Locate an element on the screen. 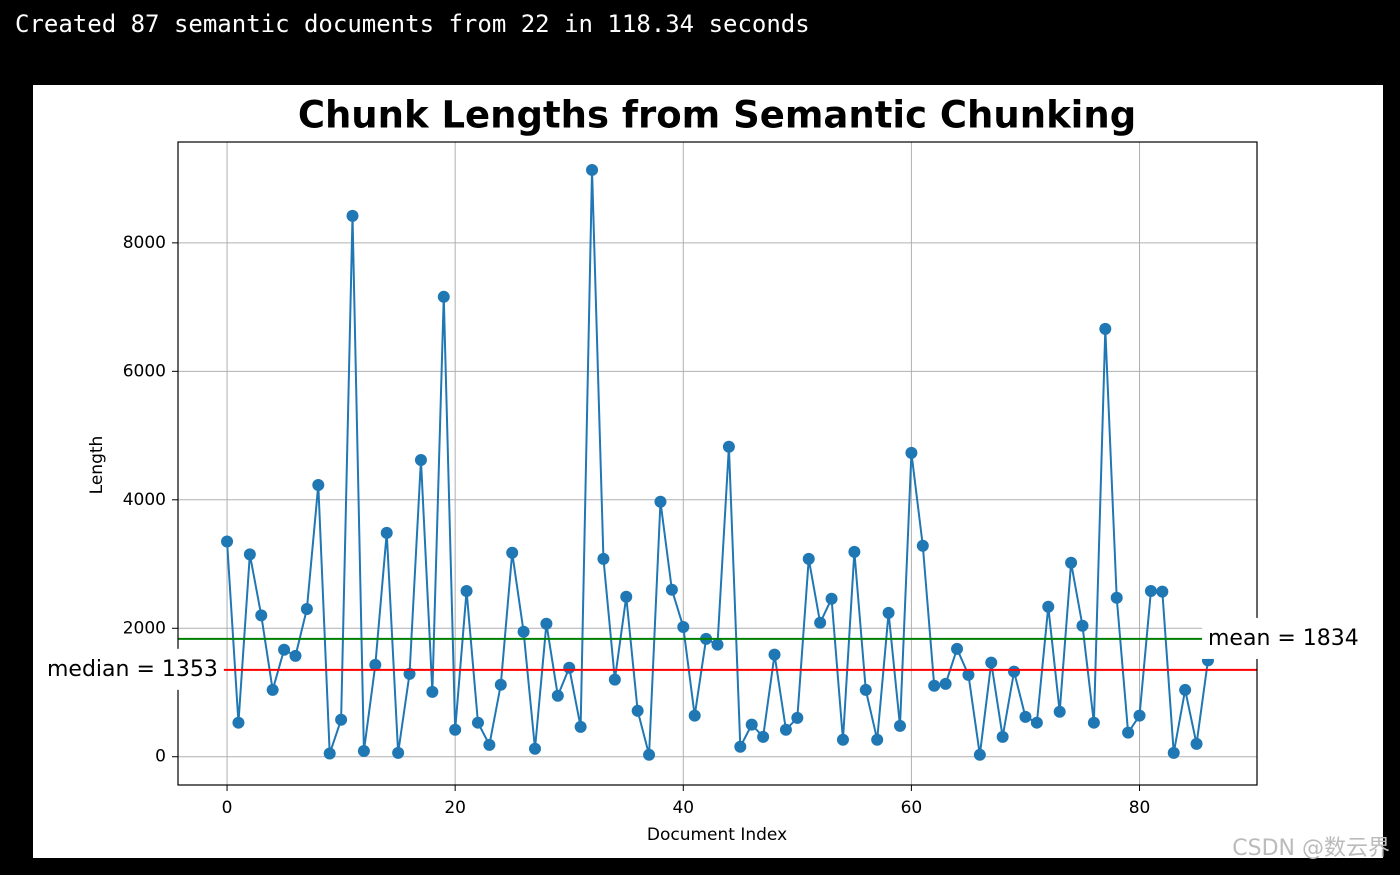 This screenshot has height=875, width=1400. x-axis-label: Document Index is located at coordinates (717, 835).